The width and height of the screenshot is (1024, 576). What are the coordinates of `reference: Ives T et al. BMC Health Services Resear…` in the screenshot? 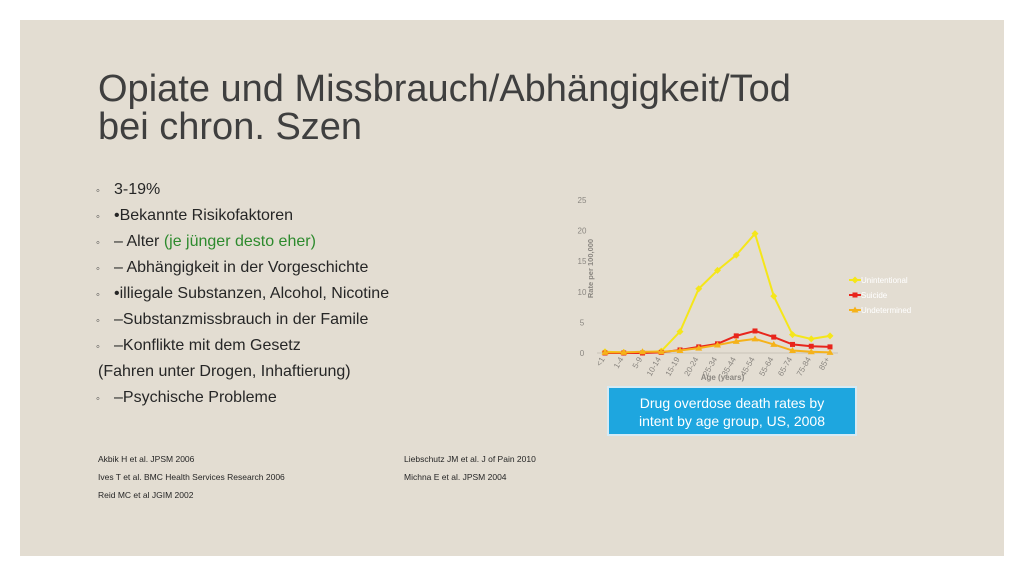 It's located at (191, 477).